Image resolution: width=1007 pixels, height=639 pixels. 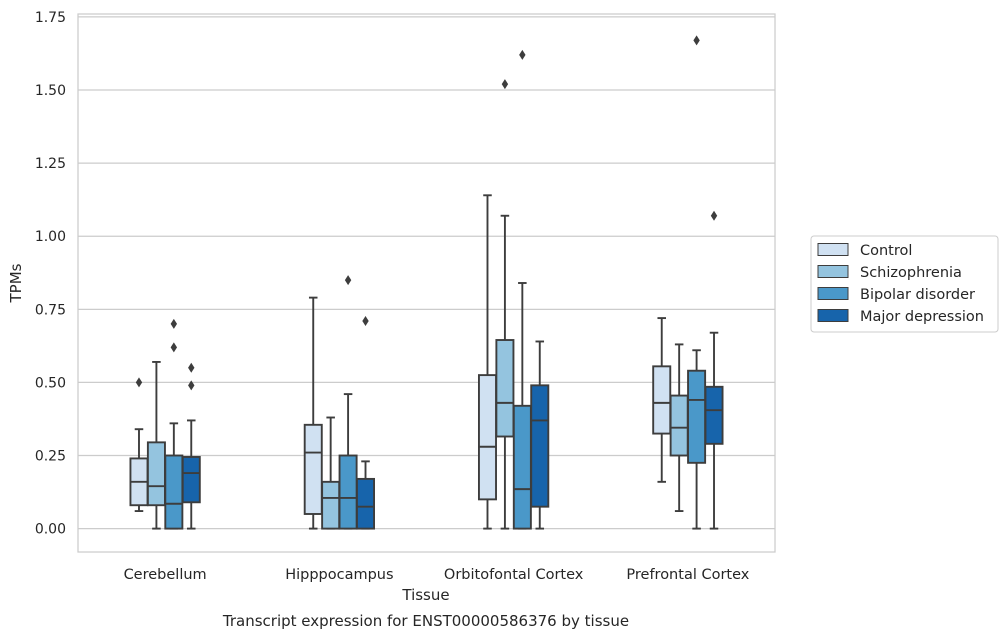 I want to click on y-tick-label: 1.50, so click(x=50, y=91).